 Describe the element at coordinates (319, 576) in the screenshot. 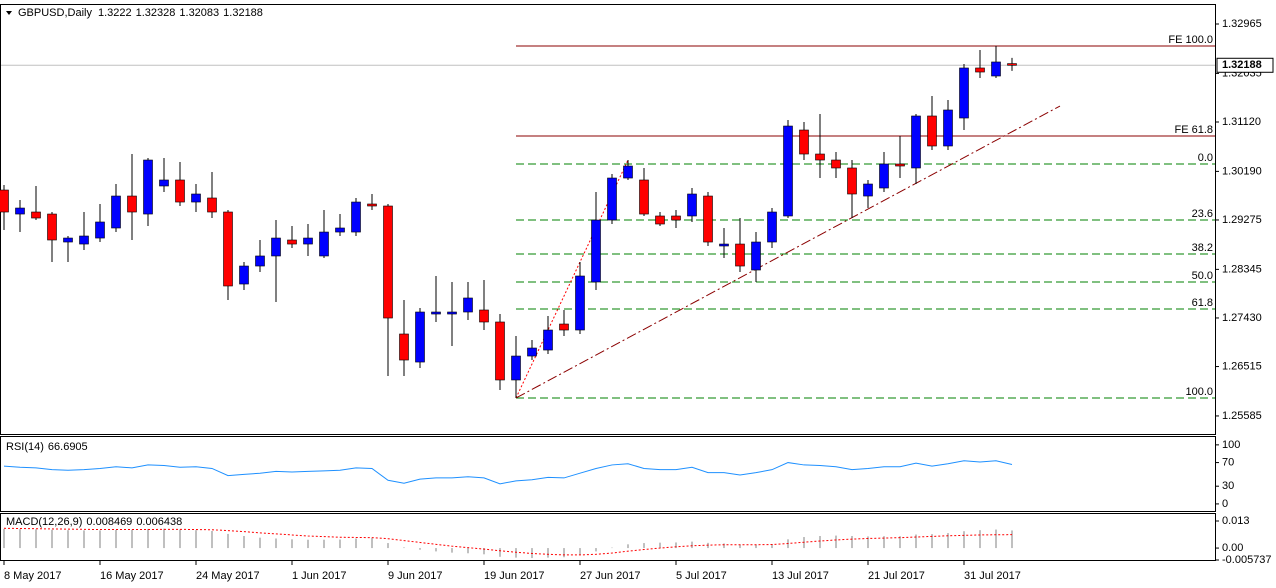

I see `x-tick-label: 1 Jun 2017` at that location.